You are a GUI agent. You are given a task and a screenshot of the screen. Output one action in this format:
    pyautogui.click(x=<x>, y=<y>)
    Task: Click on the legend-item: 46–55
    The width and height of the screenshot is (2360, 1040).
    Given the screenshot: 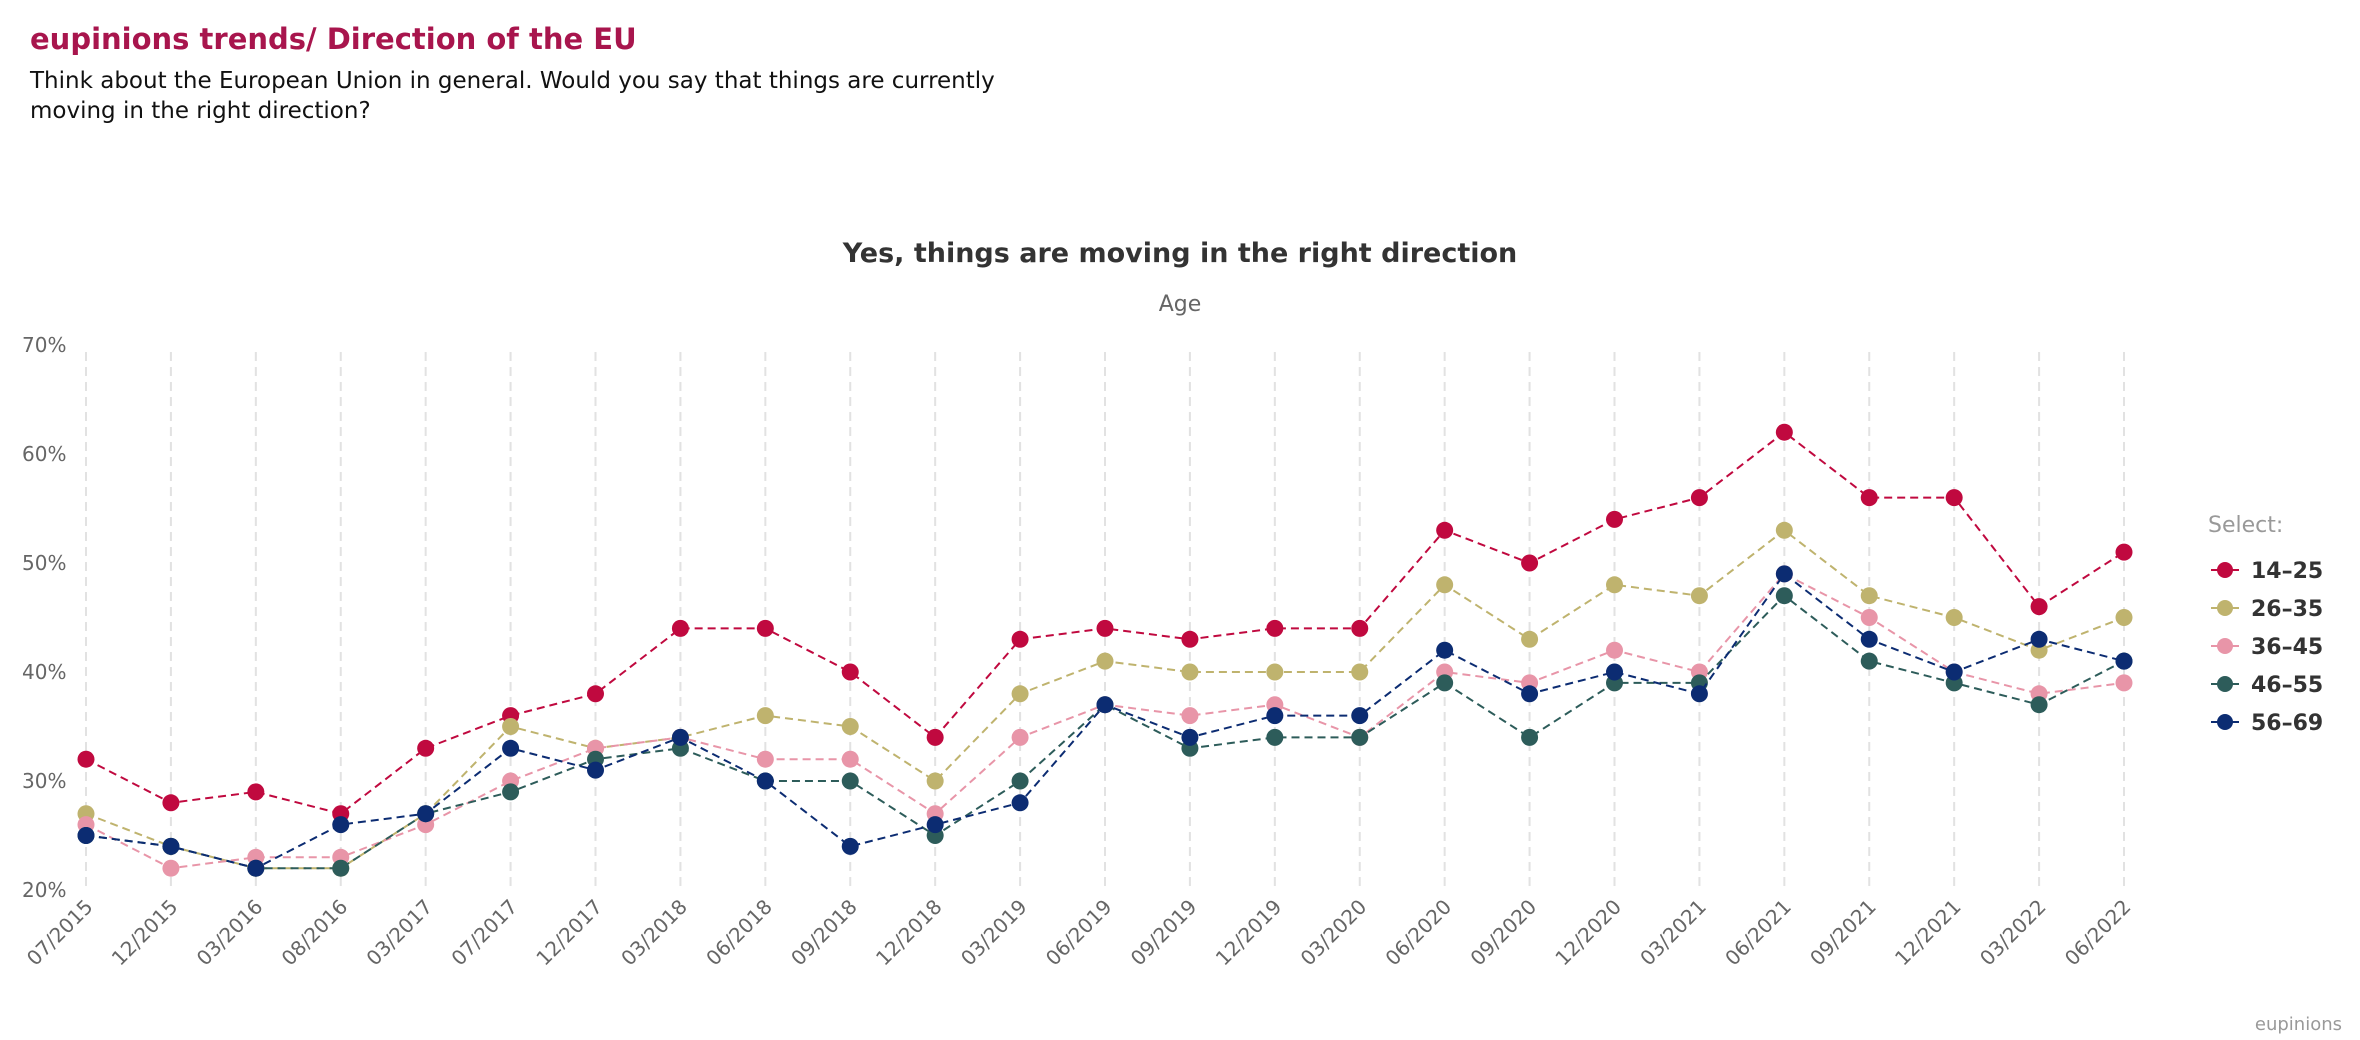 What is the action you would take?
    pyautogui.click(x=2267, y=685)
    